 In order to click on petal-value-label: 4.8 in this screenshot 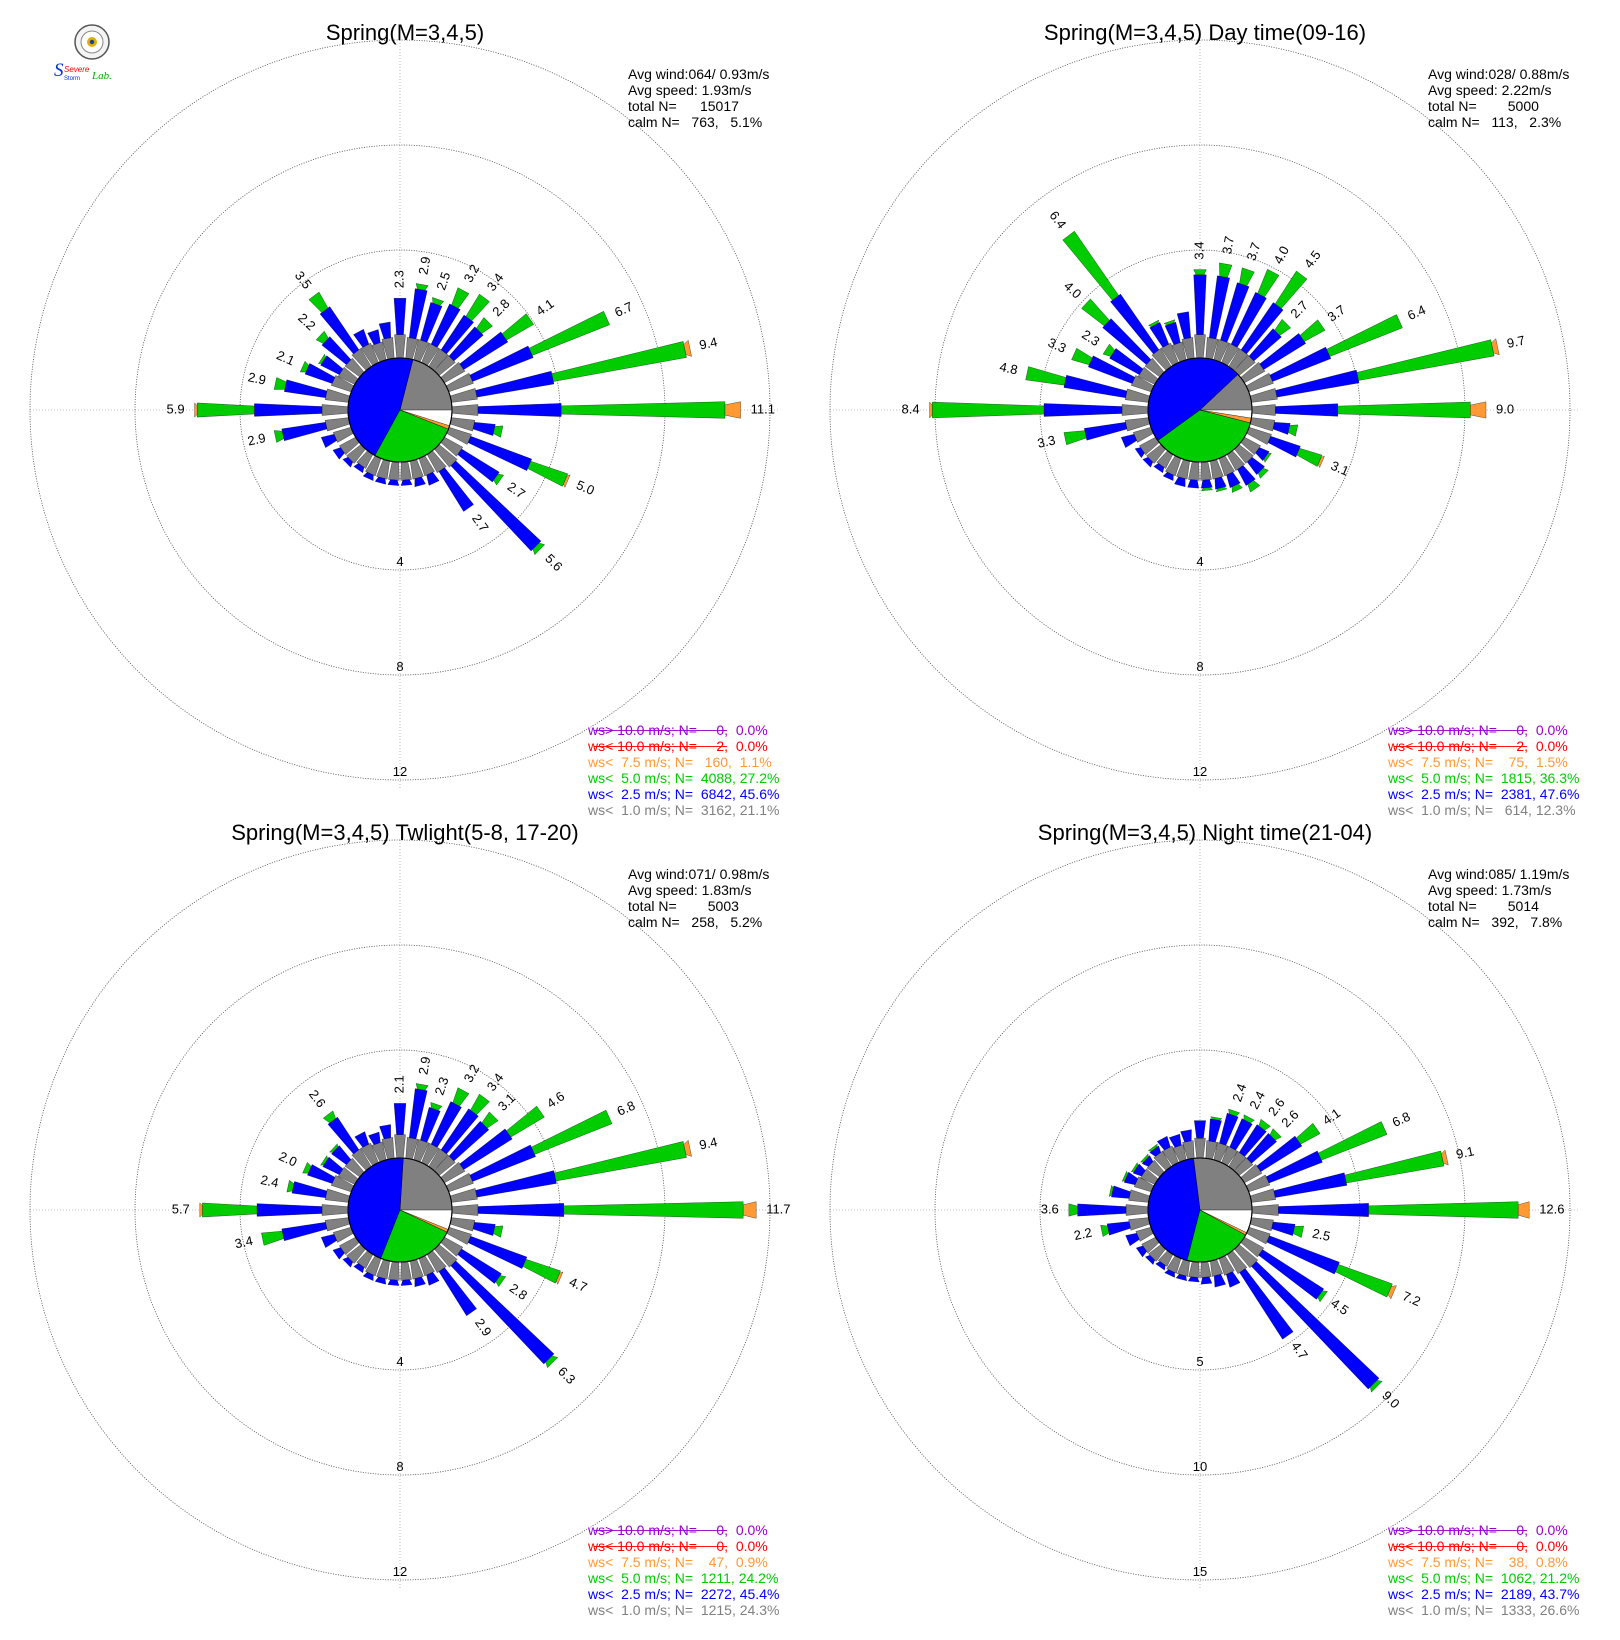, I will do `click(1008, 368)`.